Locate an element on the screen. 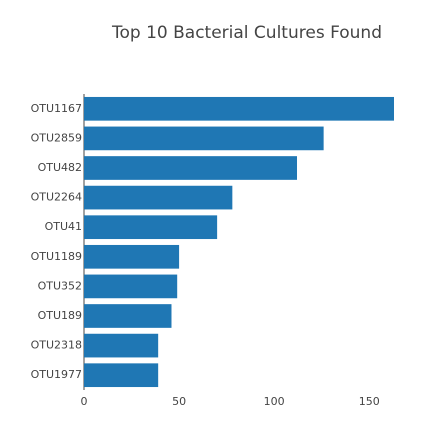 The height and width of the screenshot is (429, 440). y-tick-label: OTU352 is located at coordinates (60, 285).